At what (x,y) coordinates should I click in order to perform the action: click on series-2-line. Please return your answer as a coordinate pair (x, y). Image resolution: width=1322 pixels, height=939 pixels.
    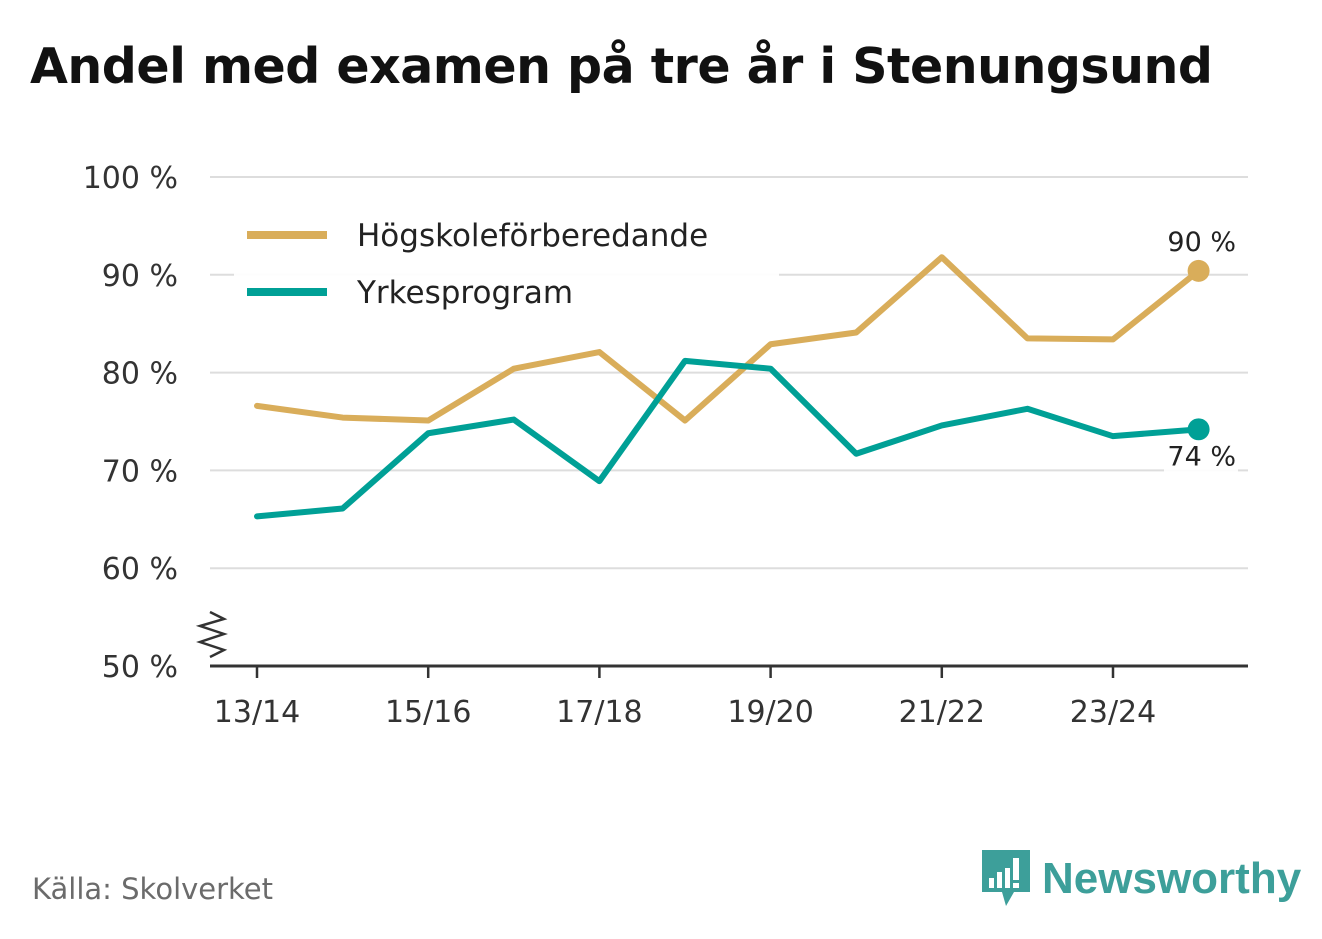
    Looking at the image, I should click on (728, 438).